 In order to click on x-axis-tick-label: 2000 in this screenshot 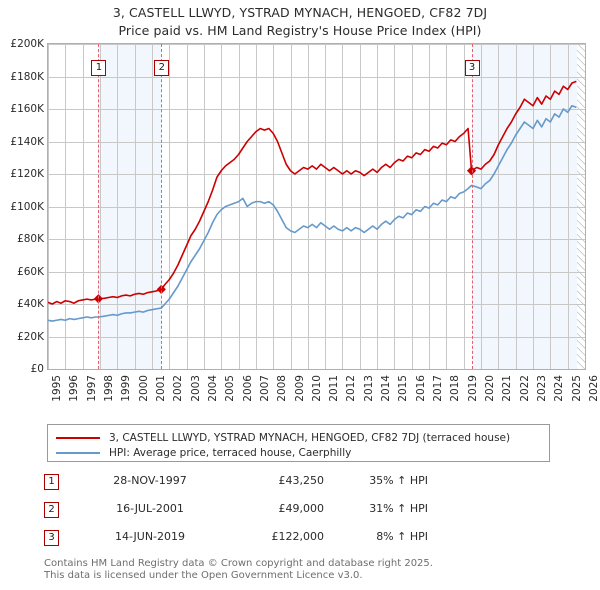, I will do `click(143, 388)`.